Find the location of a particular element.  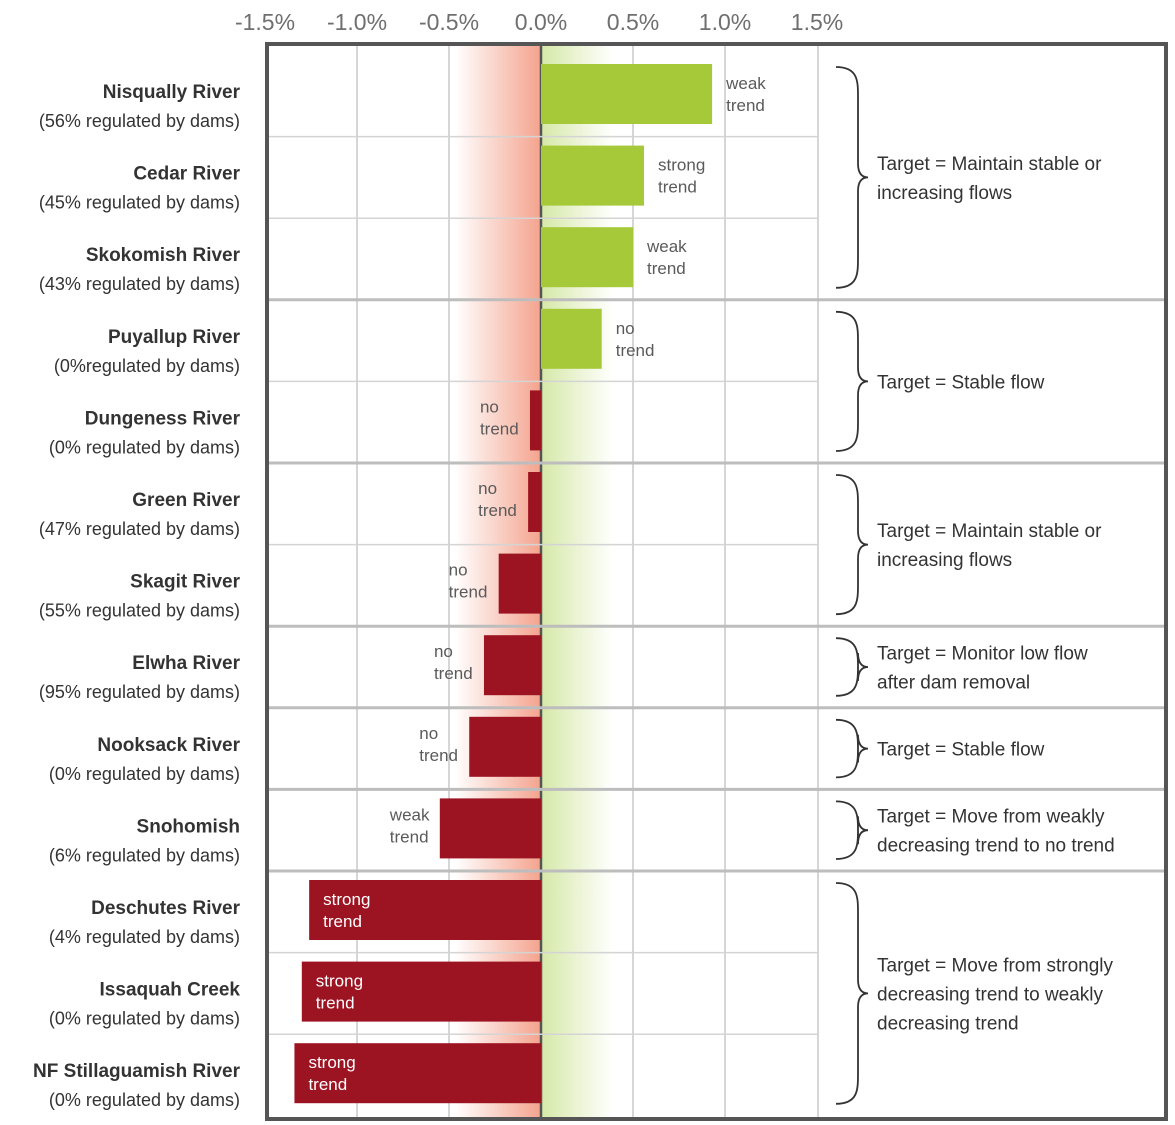

river-regulation-8: (0% regulated by dams) is located at coordinates (144, 774).